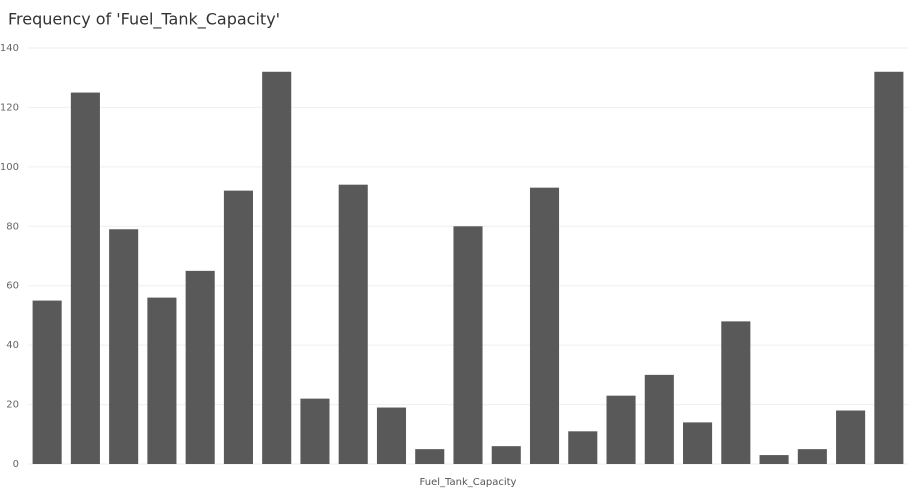 Image resolution: width=914 pixels, height=495 pixels. I want to click on x-axis-label: Fuel_Tank_Capacity, so click(468, 482).